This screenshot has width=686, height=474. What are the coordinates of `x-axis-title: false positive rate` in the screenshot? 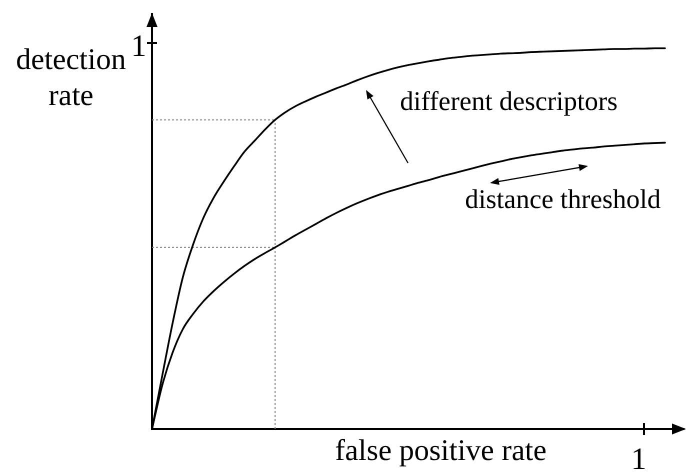 It's located at (441, 450).